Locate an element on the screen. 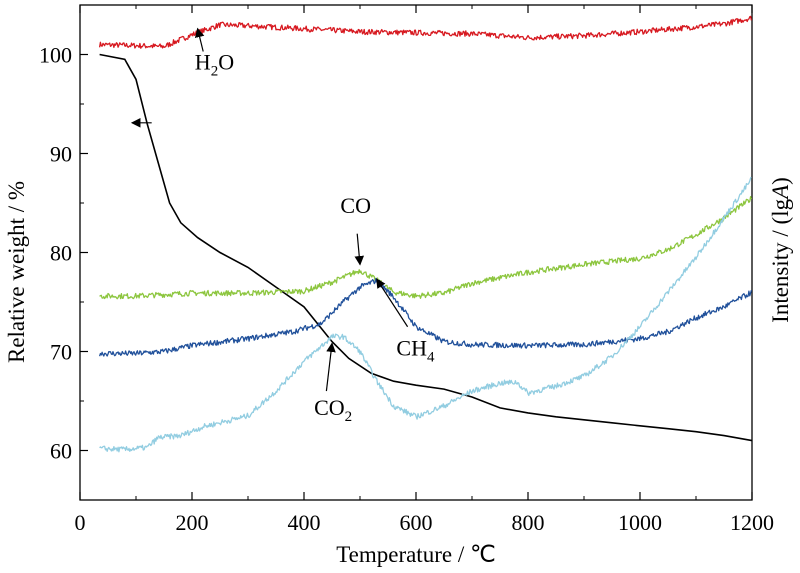 Image resolution: width=800 pixels, height=573 pixels. y-tick-label: 90 is located at coordinates (61, 154).